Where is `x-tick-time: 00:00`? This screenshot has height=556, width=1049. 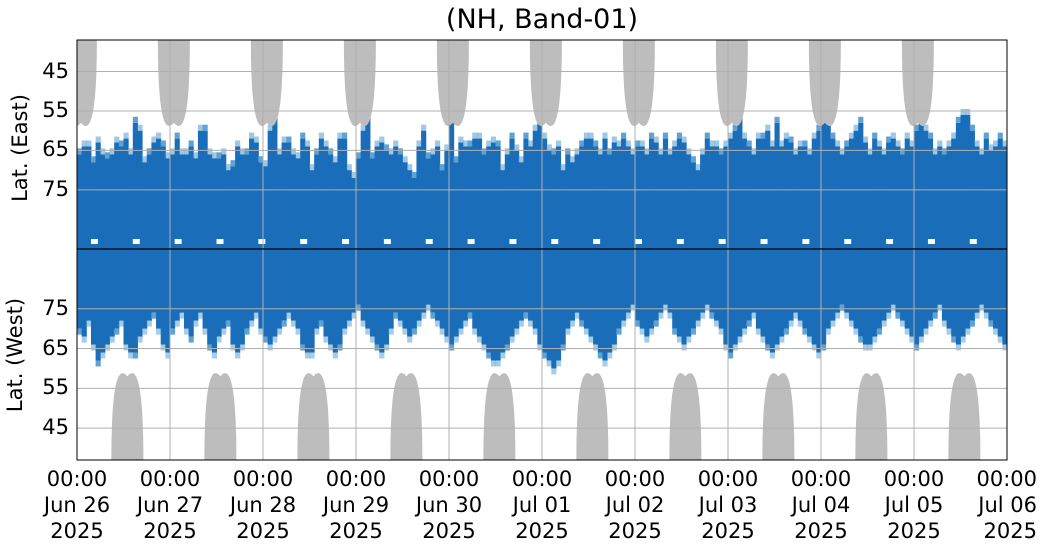 x-tick-time: 00:00 is located at coordinates (542, 479).